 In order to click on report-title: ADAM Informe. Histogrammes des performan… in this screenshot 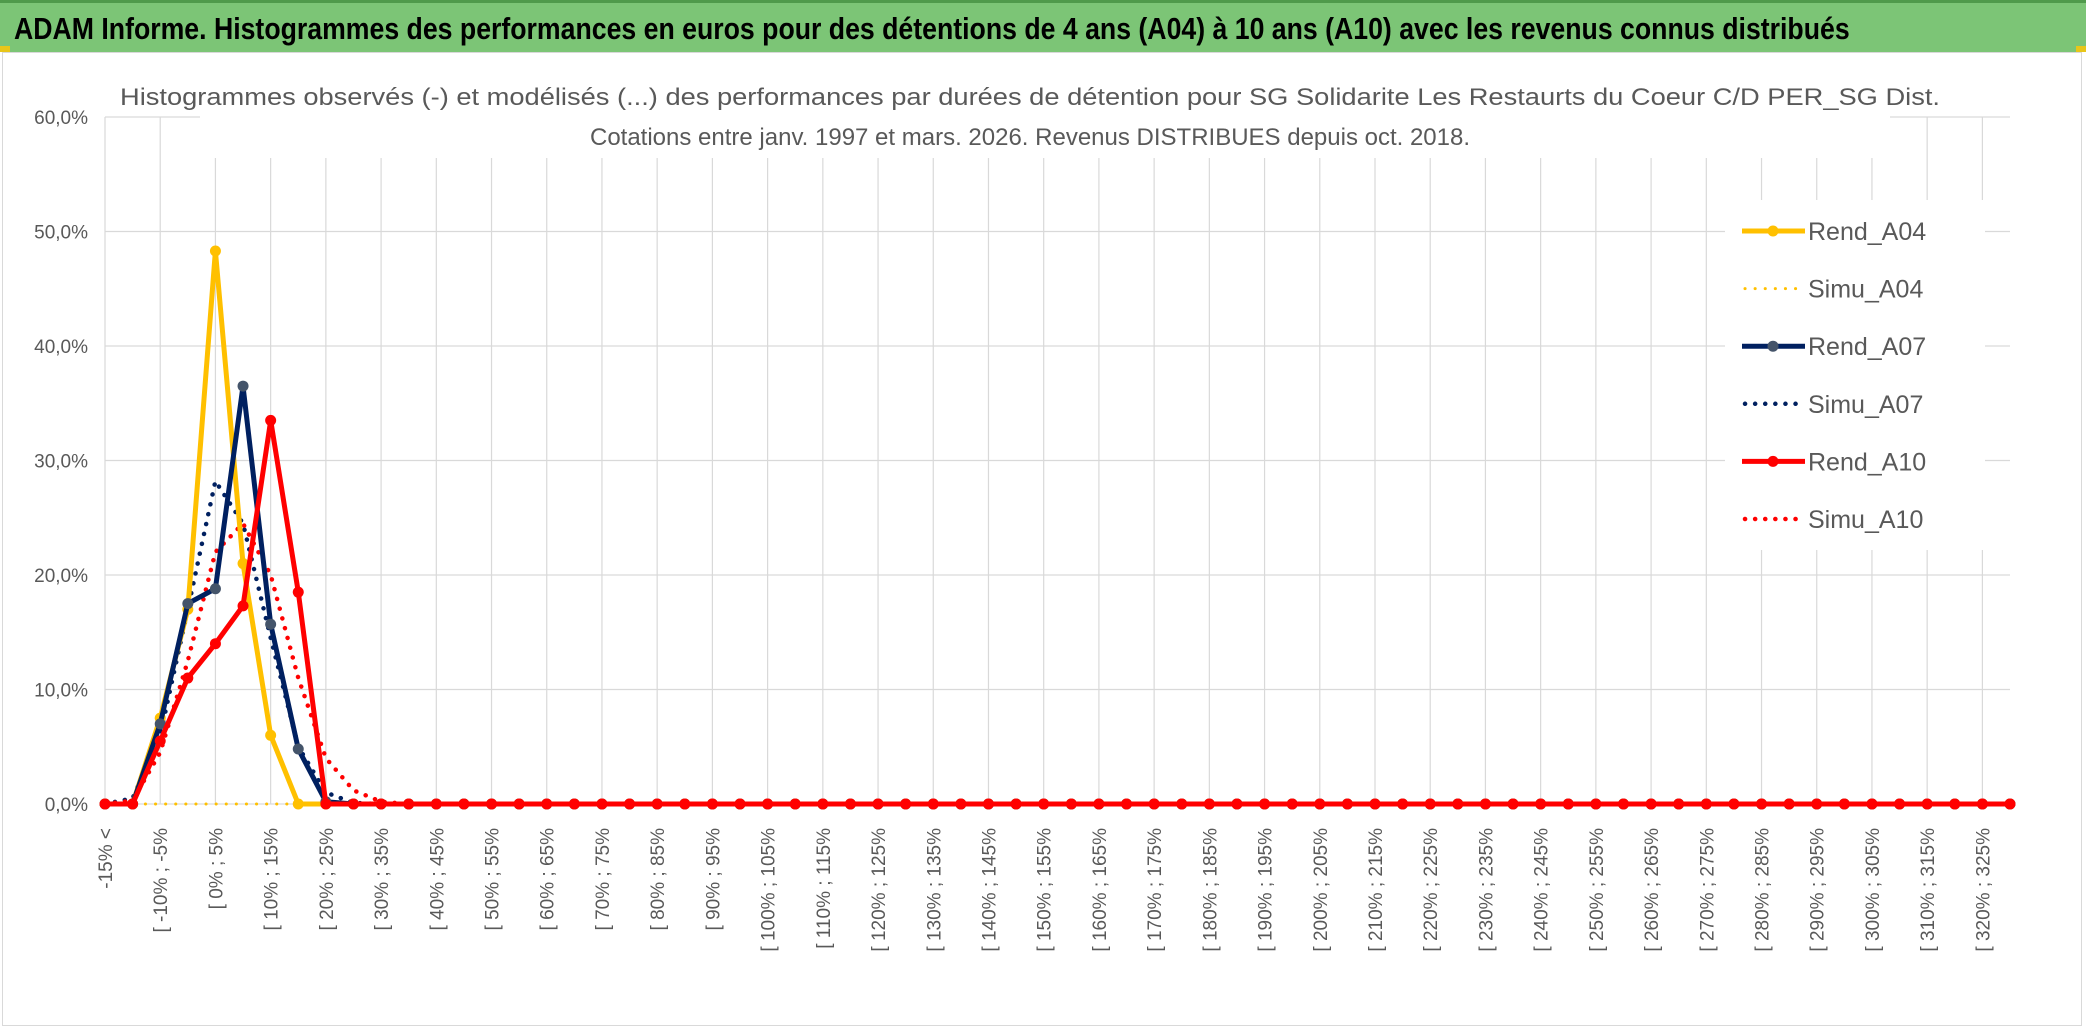, I will do `click(932, 28)`.